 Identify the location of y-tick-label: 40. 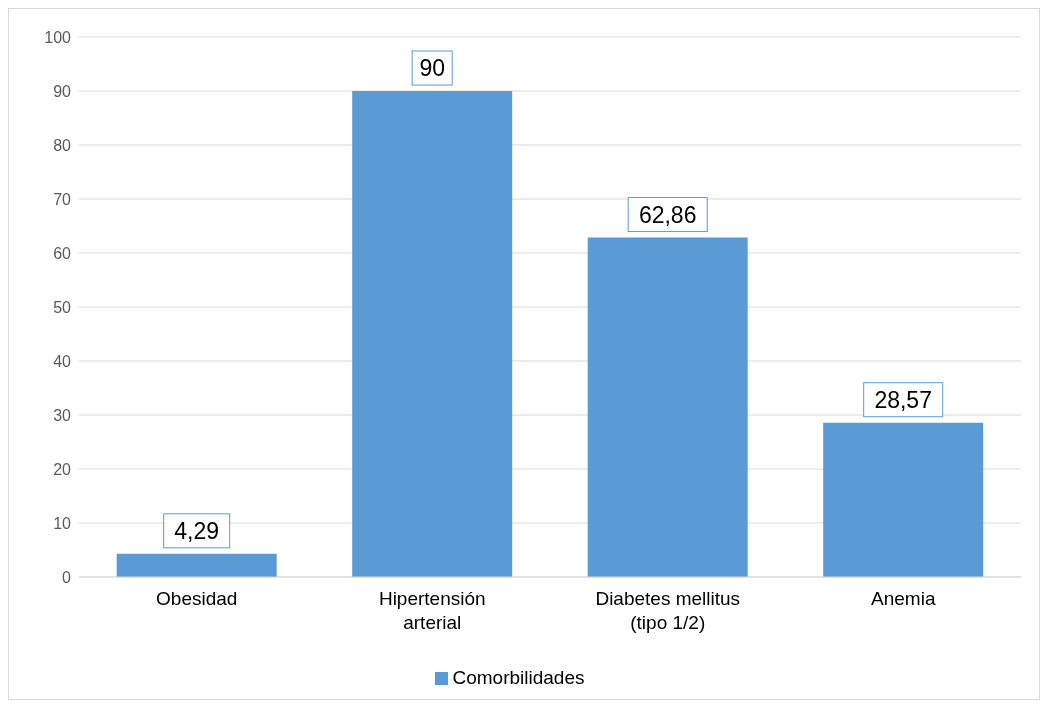
(62, 361).